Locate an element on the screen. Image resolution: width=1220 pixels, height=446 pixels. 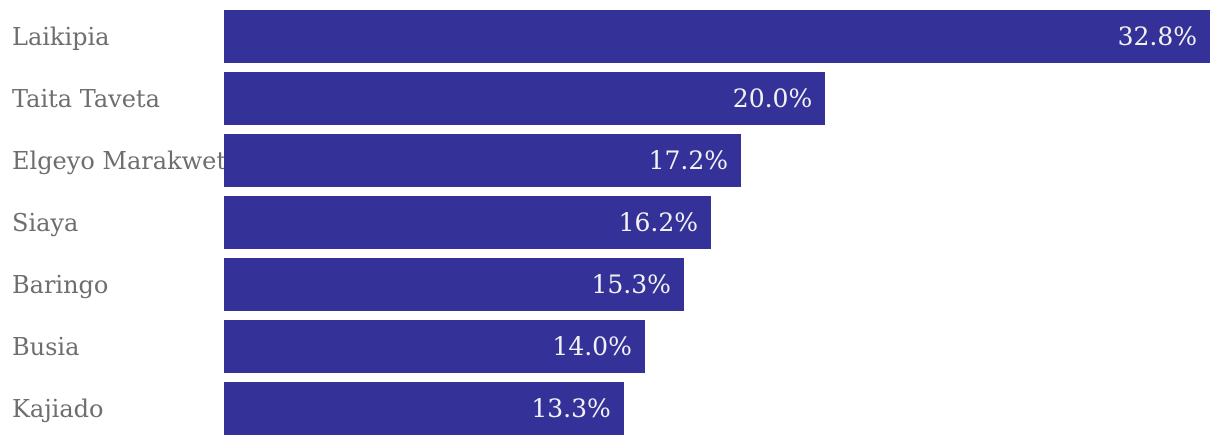
bar-track: 17.2% is located at coordinates (717, 160).